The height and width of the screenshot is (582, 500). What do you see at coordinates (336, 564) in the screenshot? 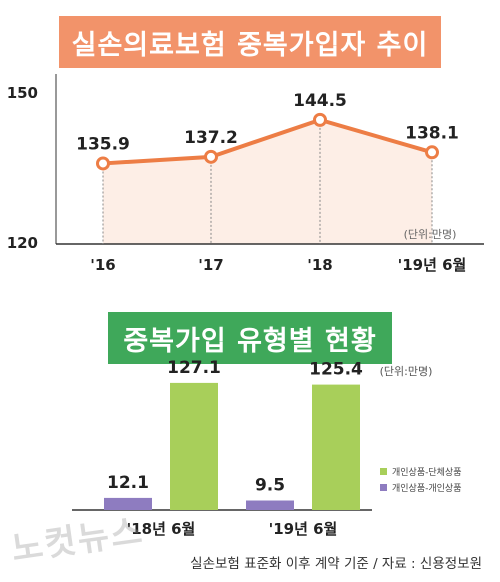
I see `source-note: 실손보험 표준화 이후 계약 기준 / 자료 : 신용정보원` at bounding box center [336, 564].